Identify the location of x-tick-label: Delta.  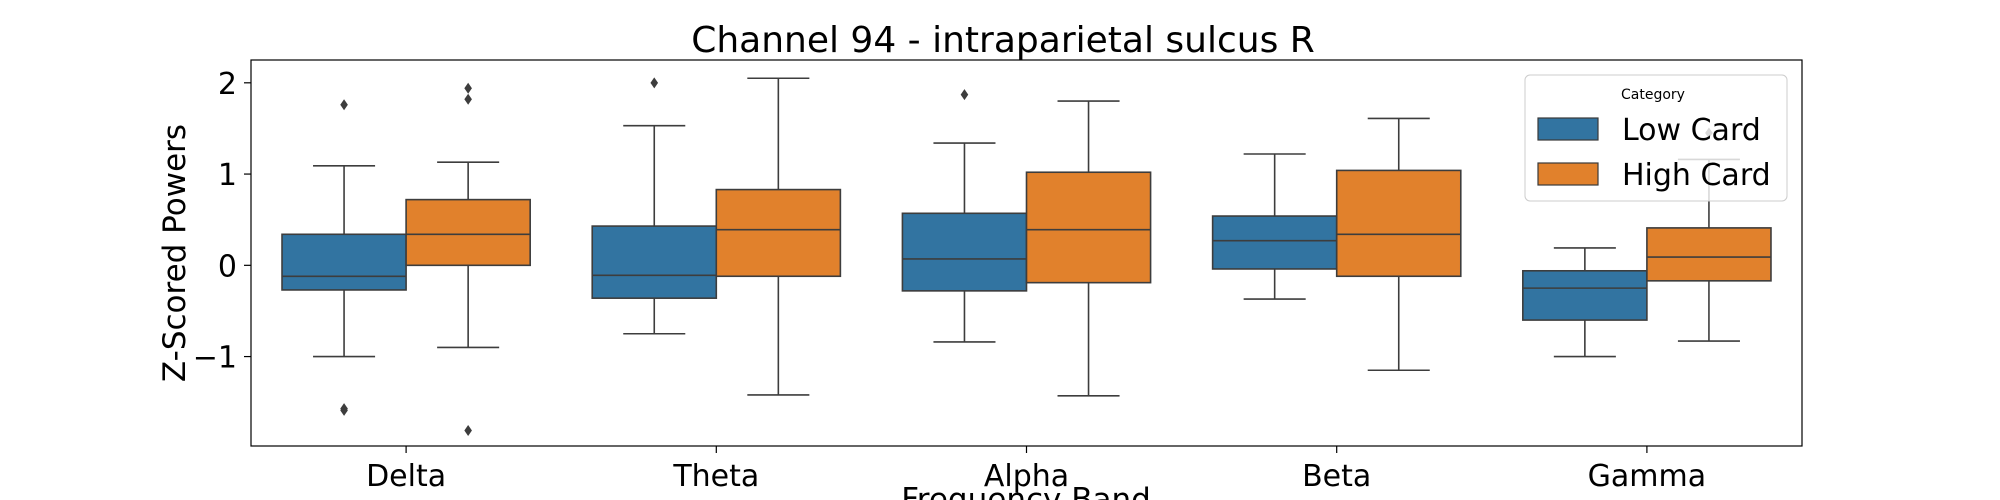
(406, 476).